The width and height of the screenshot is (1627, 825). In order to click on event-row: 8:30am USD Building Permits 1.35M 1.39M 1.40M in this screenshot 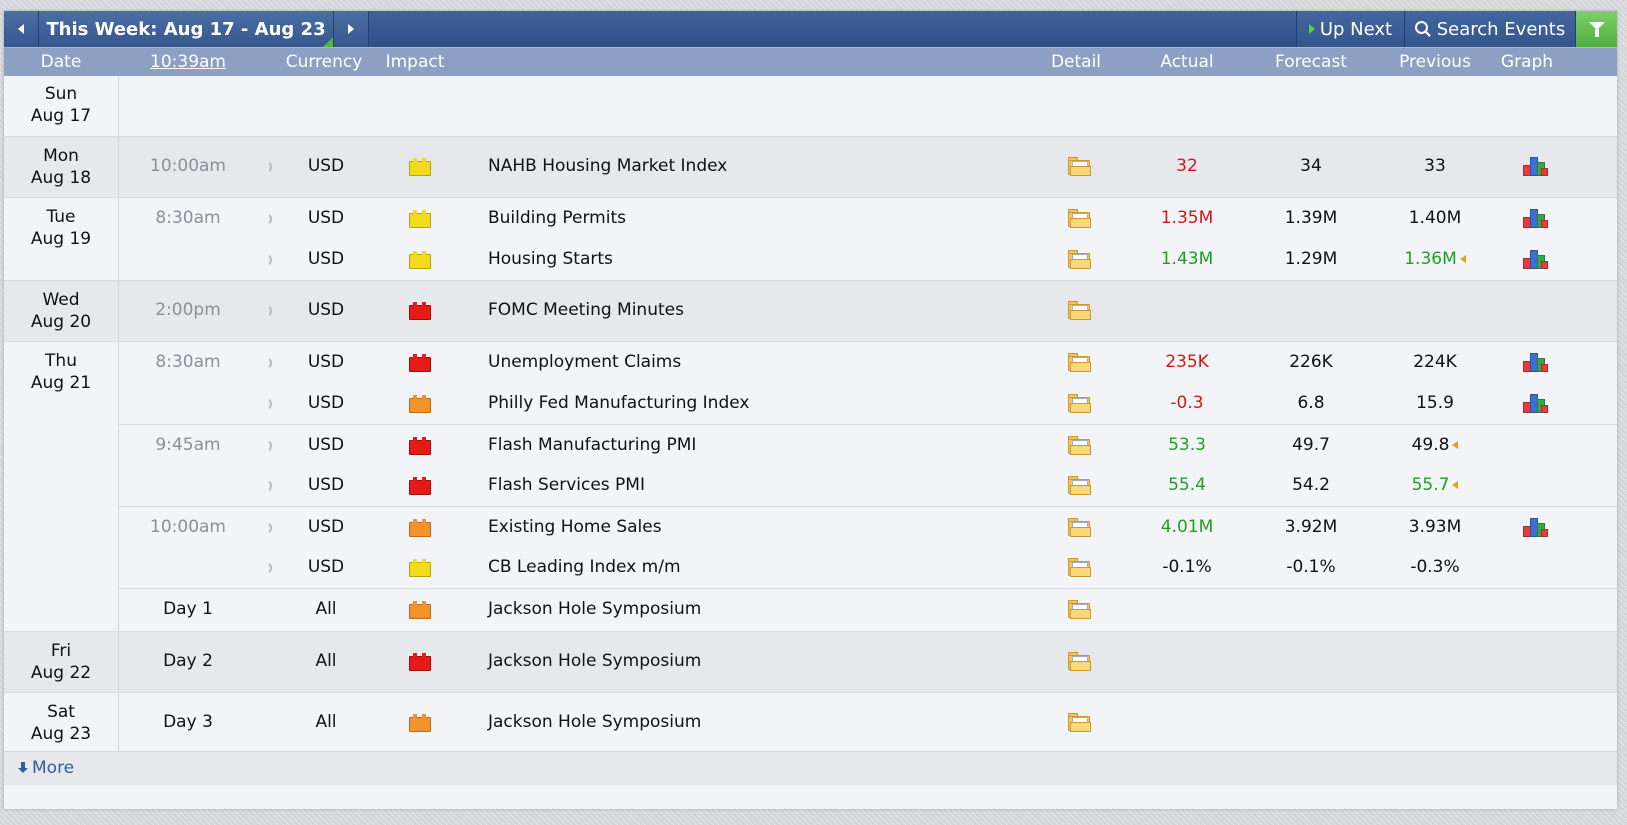, I will do `click(868, 218)`.